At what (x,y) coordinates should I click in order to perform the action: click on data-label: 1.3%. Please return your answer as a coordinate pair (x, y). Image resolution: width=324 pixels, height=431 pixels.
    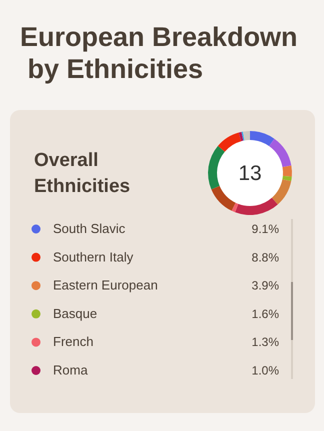
    Looking at the image, I should click on (266, 342).